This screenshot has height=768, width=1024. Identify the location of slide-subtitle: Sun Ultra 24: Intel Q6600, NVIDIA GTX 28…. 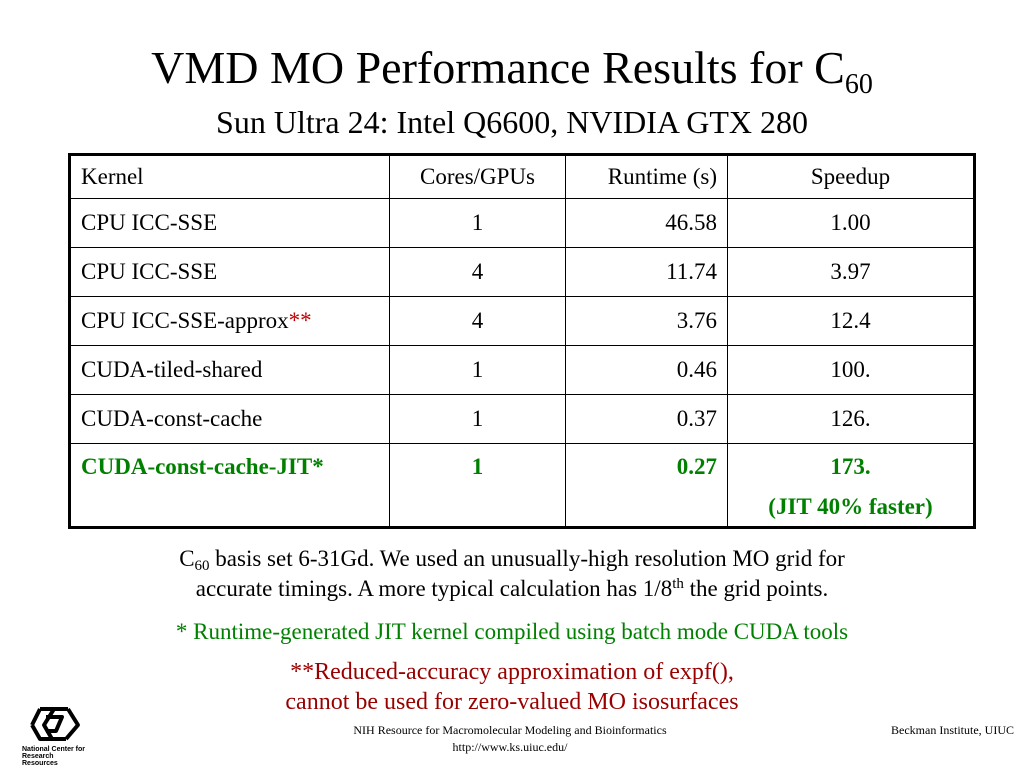
(512, 122).